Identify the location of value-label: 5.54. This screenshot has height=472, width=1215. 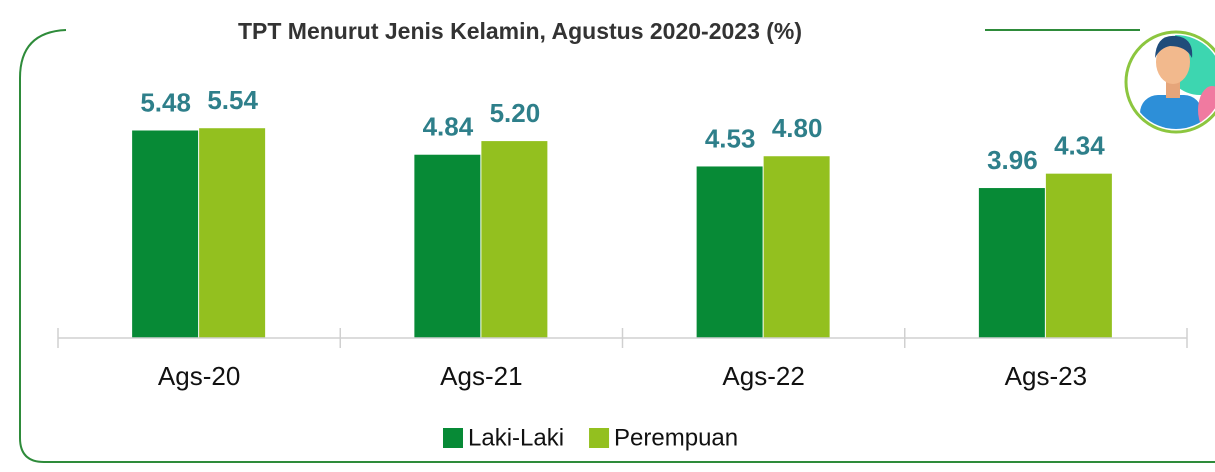
(232, 100).